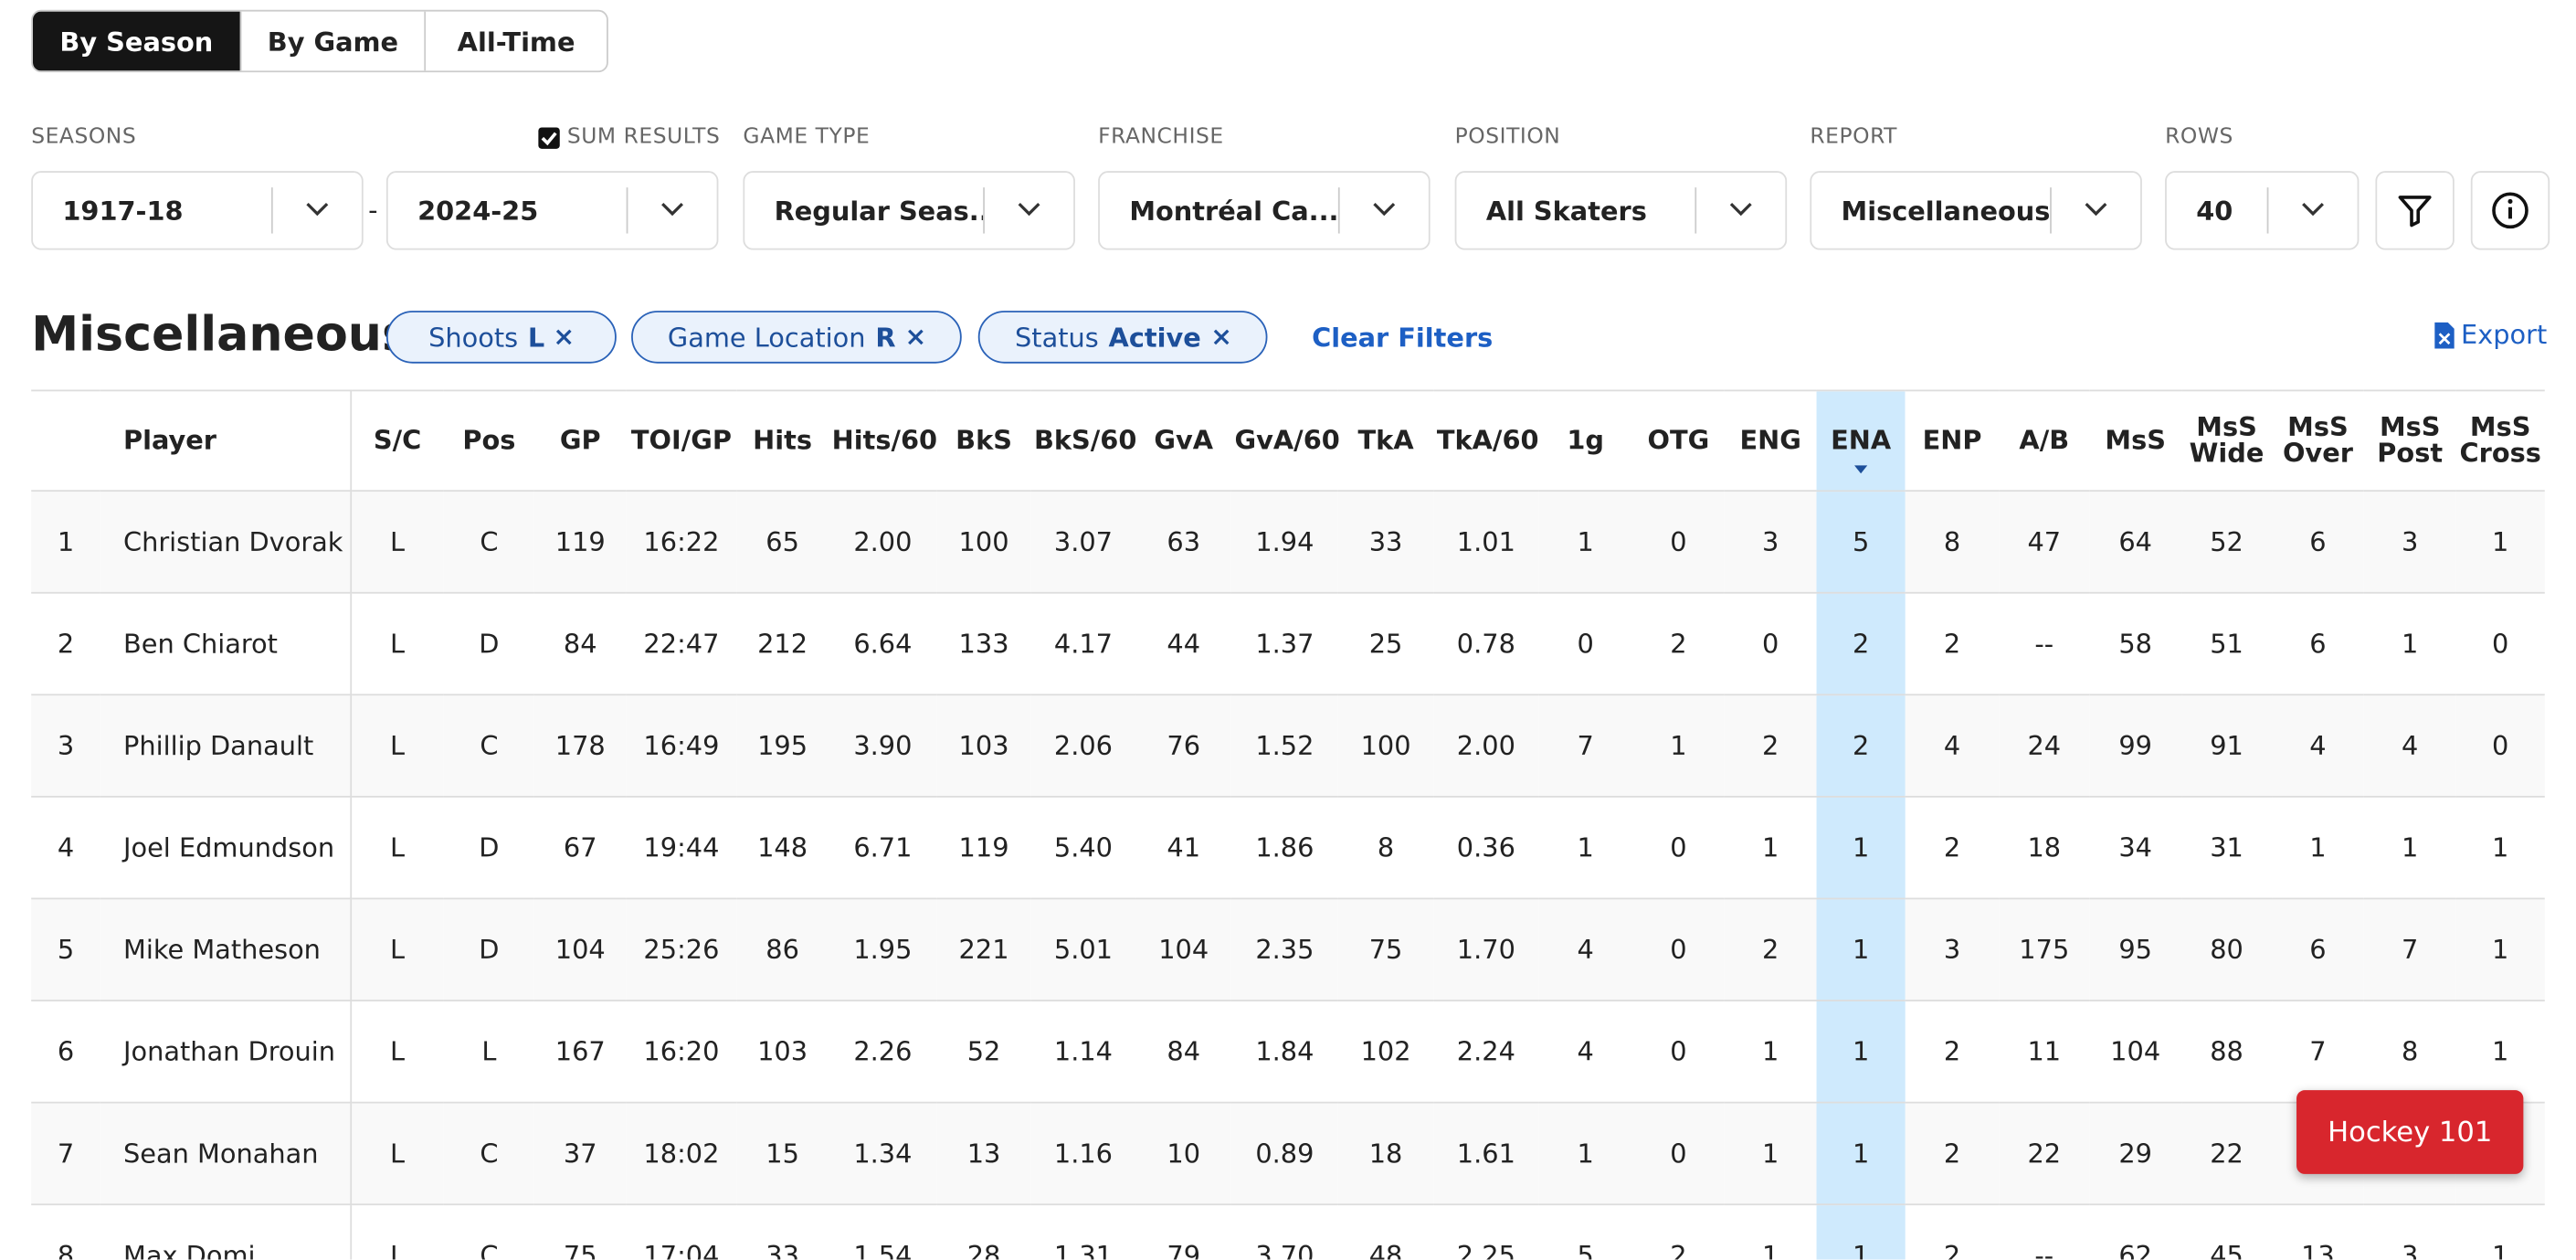 This screenshot has height=1260, width=2576. I want to click on table-cell: 1.16, so click(1083, 1154).